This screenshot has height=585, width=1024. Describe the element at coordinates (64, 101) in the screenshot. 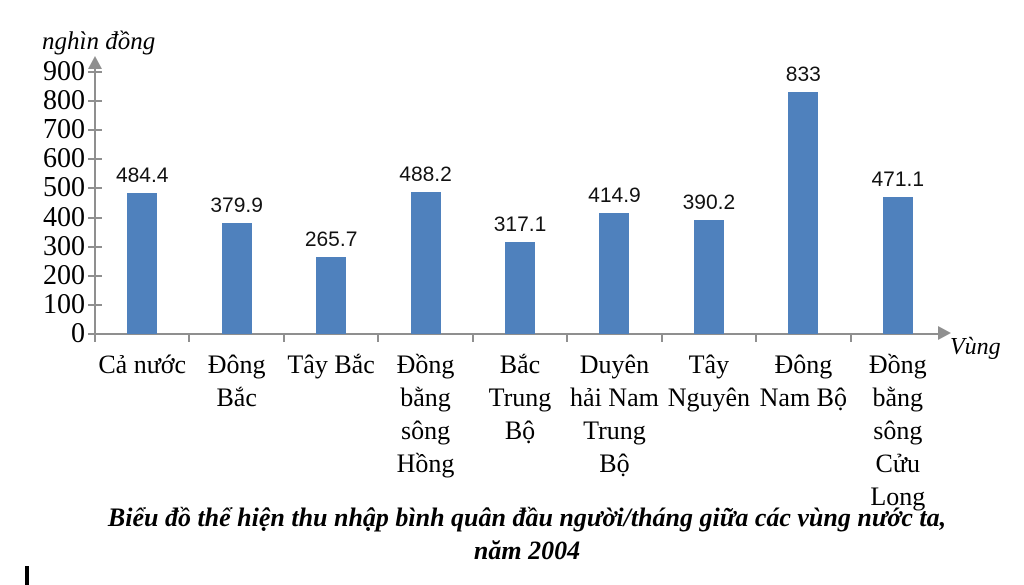

I see `y-axis-tick-label: 800` at that location.